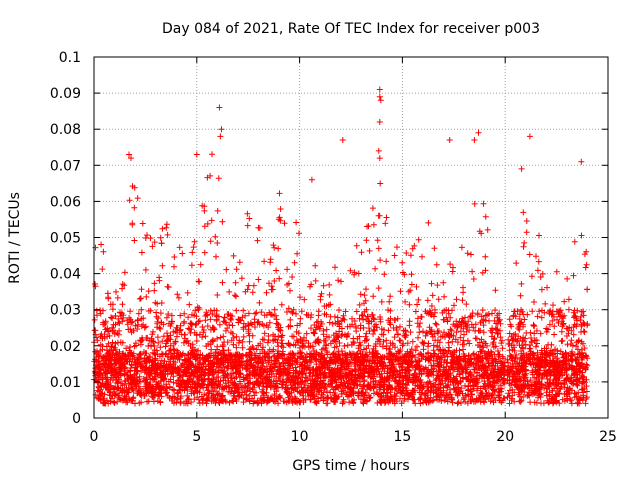 This screenshot has height=485, width=640. What do you see at coordinates (65, 130) in the screenshot?
I see `y-tick-label: 0.08` at bounding box center [65, 130].